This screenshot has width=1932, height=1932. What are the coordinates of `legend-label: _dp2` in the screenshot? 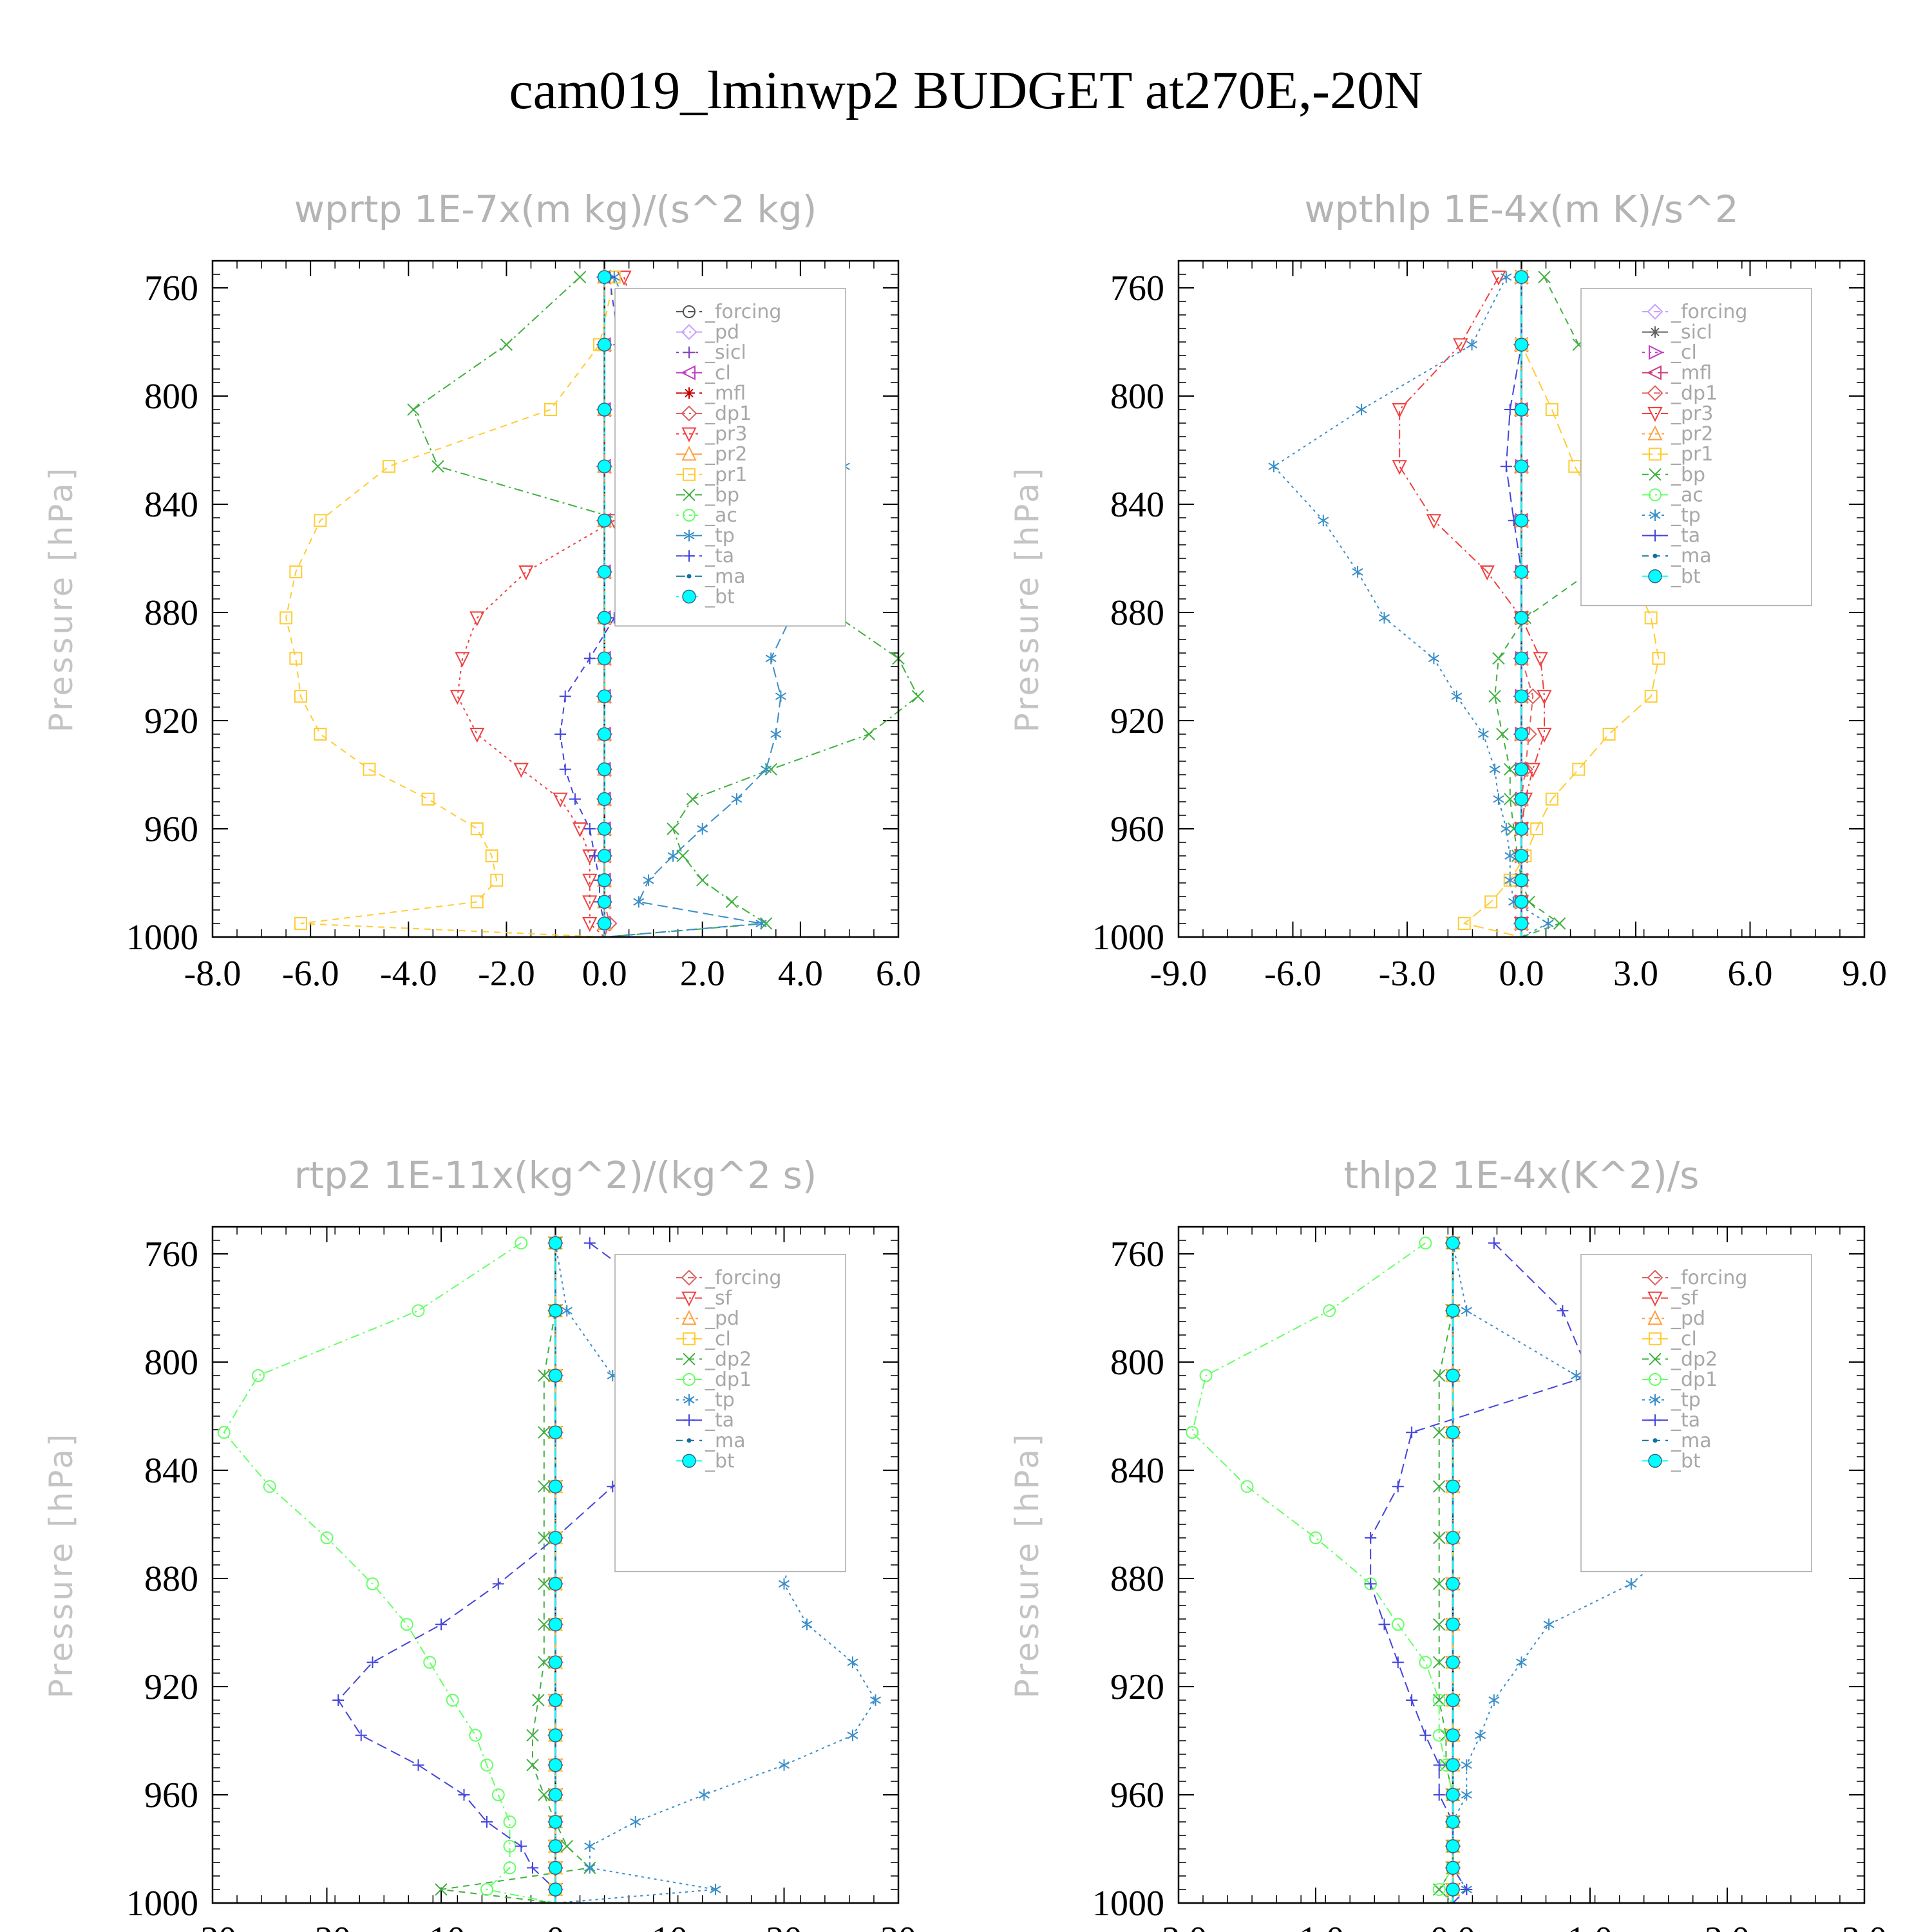 It's located at (1694, 1359).